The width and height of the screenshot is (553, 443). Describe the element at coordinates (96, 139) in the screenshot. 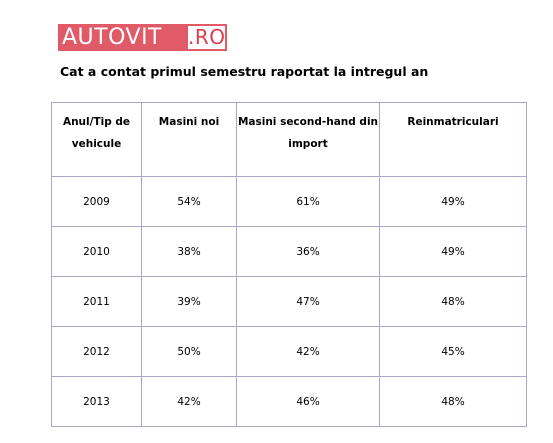

I see `header-year-type: Anul/Tip de vehicule` at that location.